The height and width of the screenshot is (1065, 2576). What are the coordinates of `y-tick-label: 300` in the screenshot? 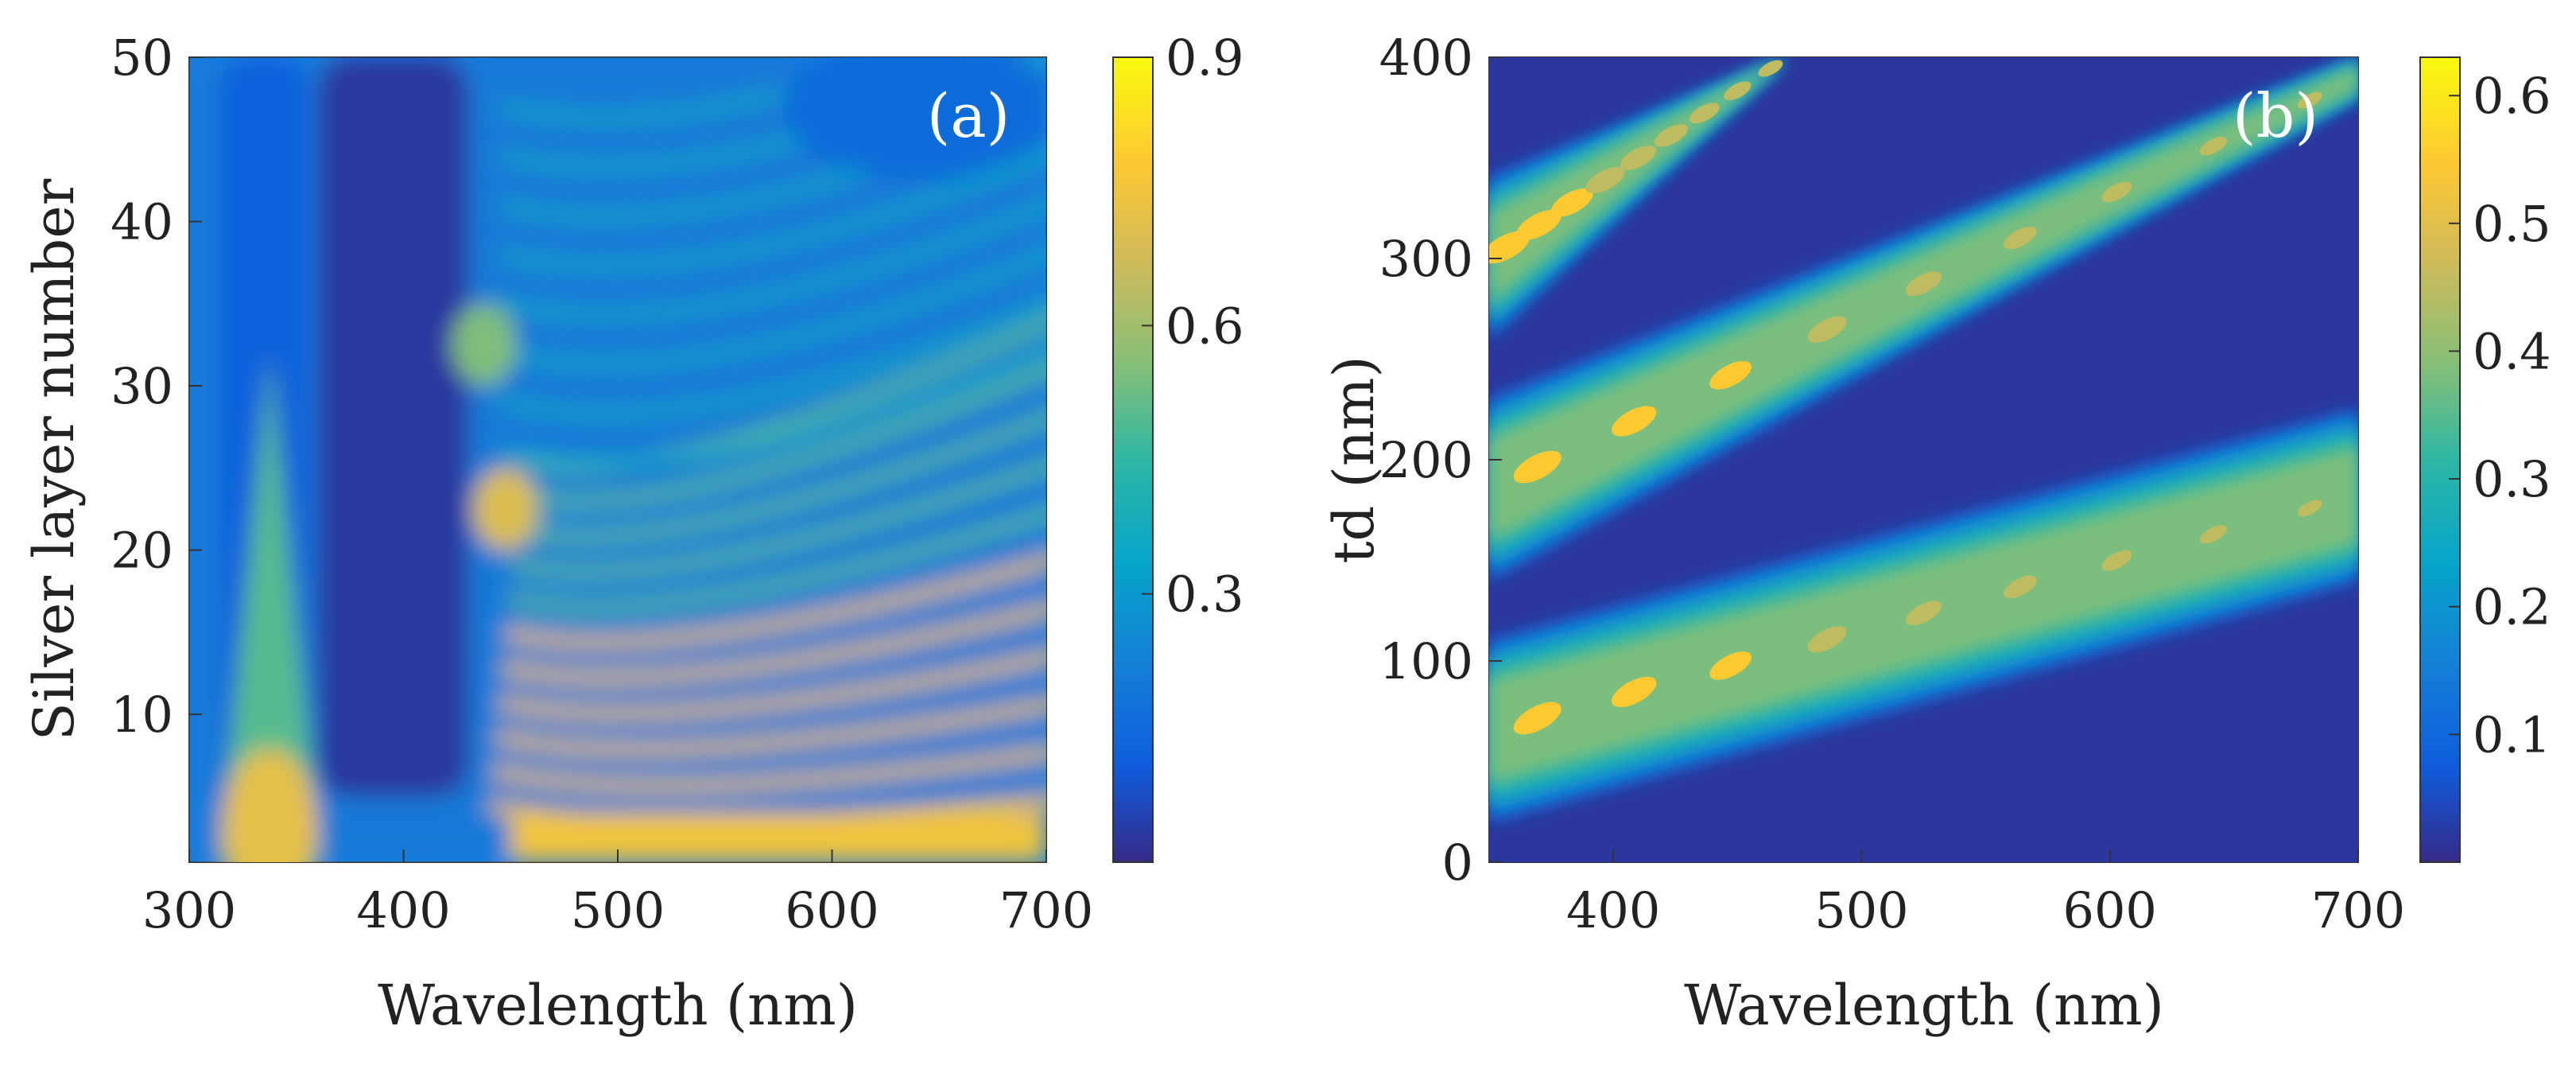 It's located at (1426, 259).